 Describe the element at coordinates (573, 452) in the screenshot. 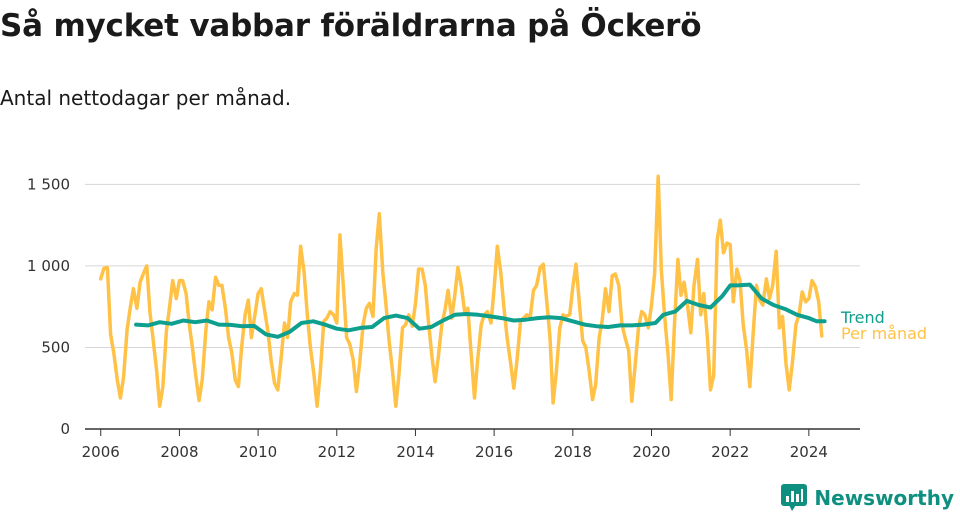

I see `x-tick-label: 2018` at that location.